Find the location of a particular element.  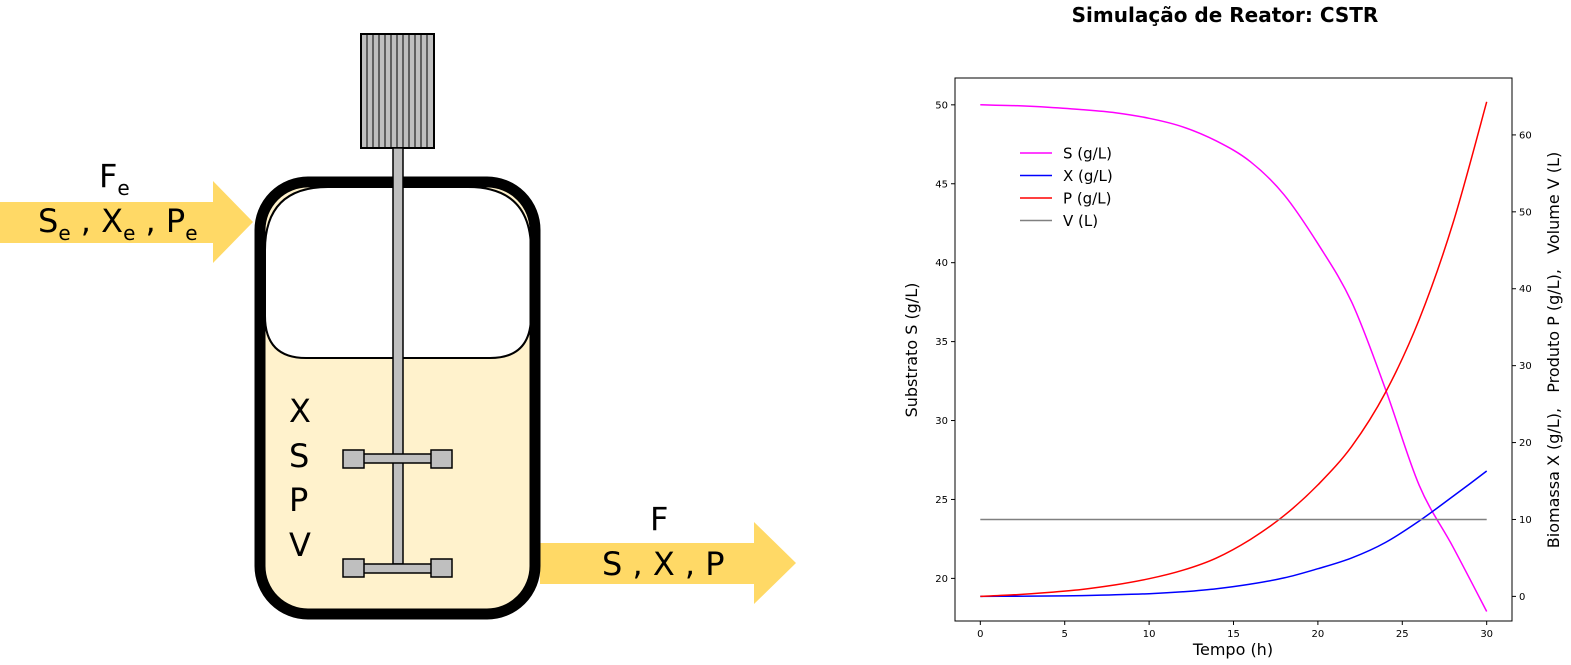

inlet-arrow is located at coordinates (126, 222).